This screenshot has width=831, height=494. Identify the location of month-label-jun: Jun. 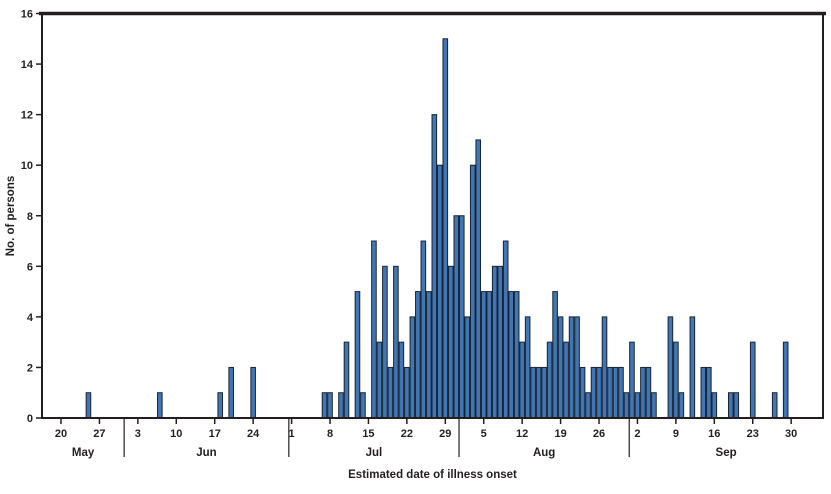
(206, 453).